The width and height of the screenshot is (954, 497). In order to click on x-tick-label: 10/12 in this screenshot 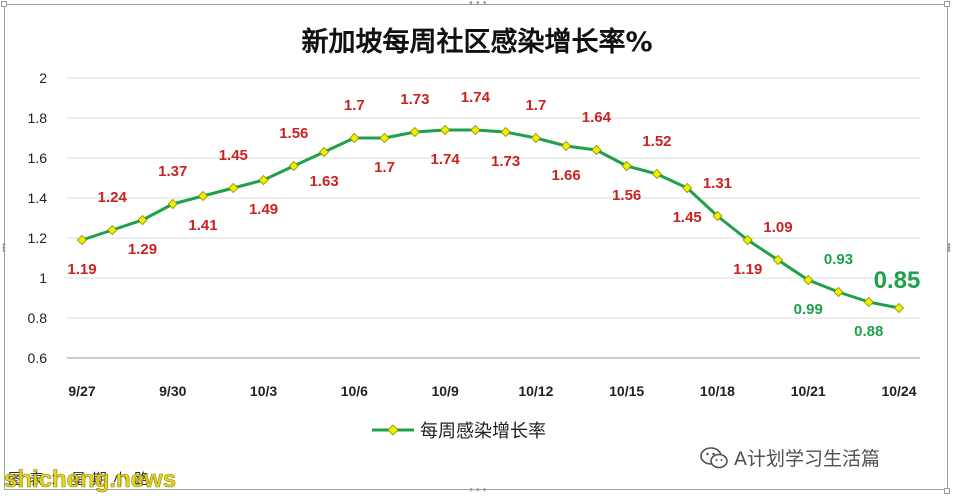, I will do `click(535, 391)`.